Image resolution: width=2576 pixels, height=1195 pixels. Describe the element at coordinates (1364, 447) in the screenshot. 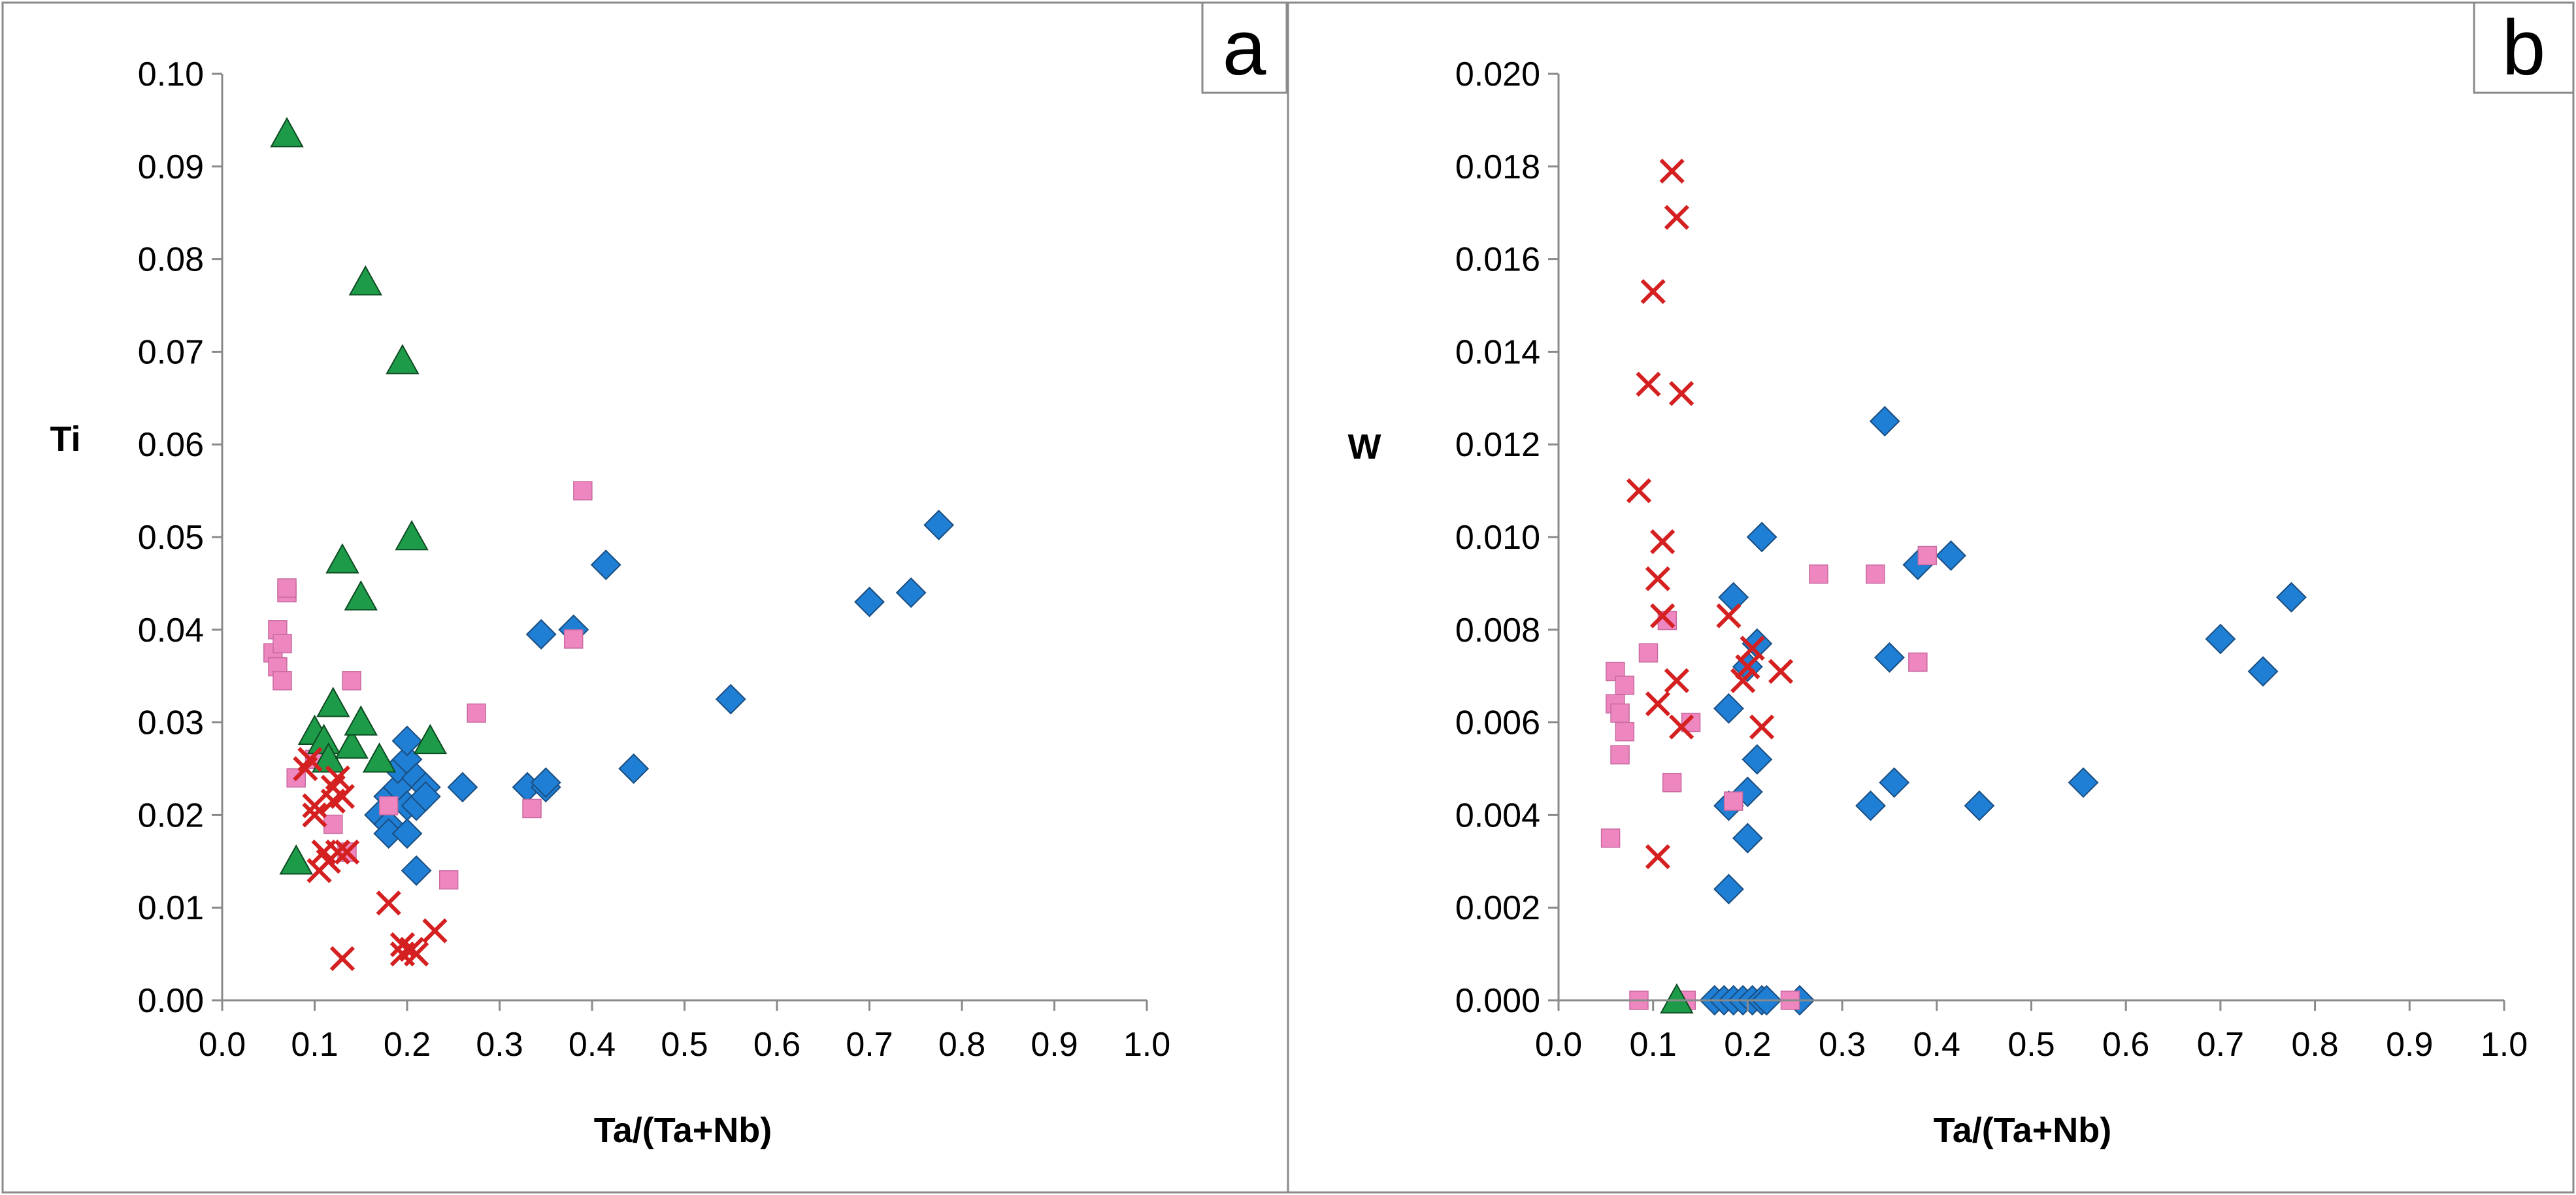

I see `panel-b-y-axis-title: W` at that location.